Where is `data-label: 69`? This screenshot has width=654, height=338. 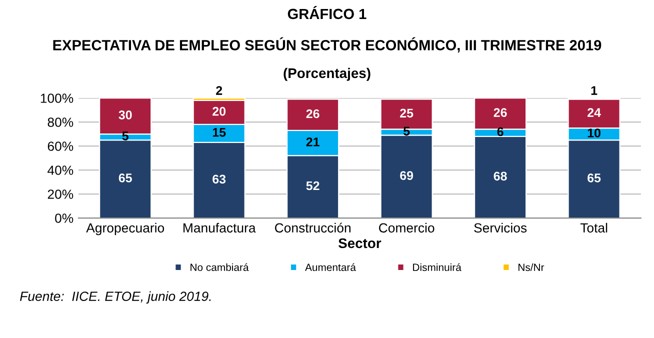
data-label: 69 is located at coordinates (407, 175).